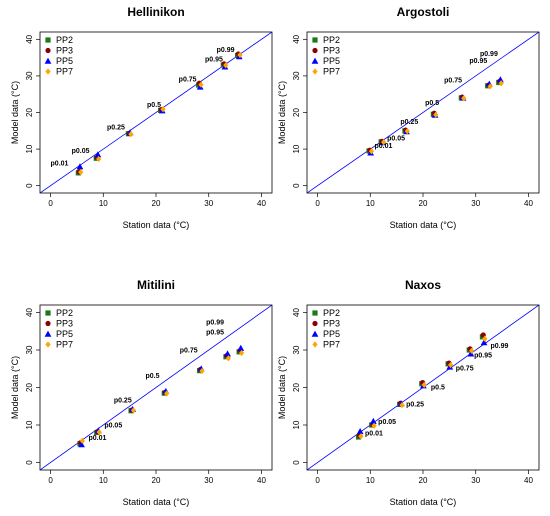 The width and height of the screenshot is (550, 516). Describe the element at coordinates (423, 112) in the screenshot. I see `identity-line` at that location.